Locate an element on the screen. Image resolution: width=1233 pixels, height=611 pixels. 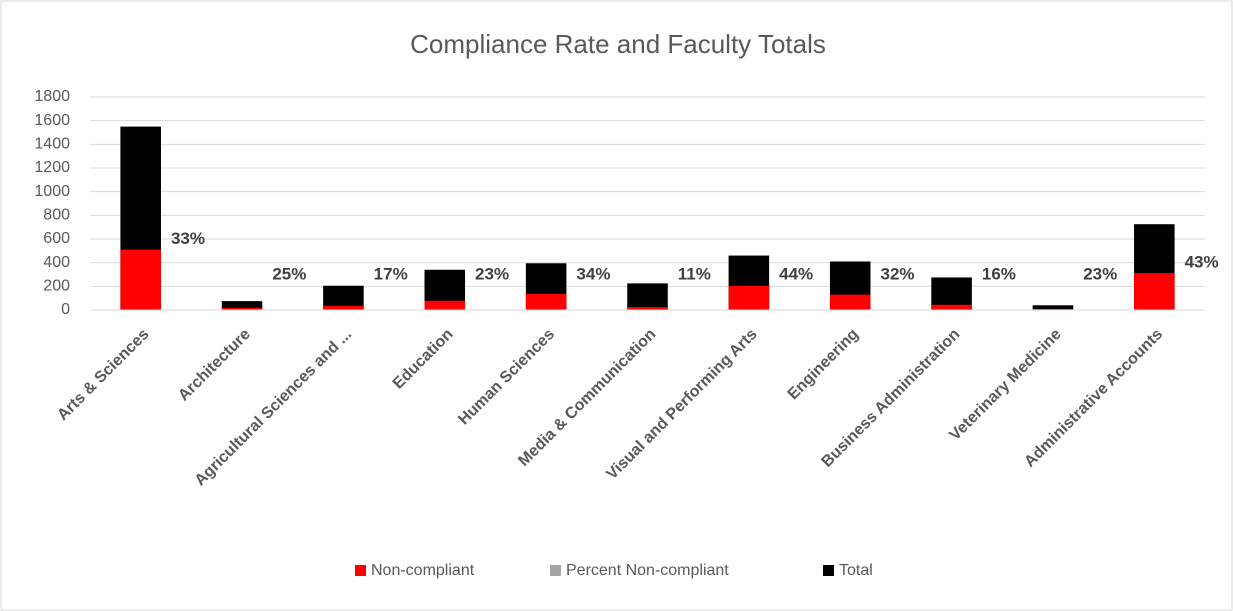
y-tick-label: 1800 is located at coordinates (52, 96).